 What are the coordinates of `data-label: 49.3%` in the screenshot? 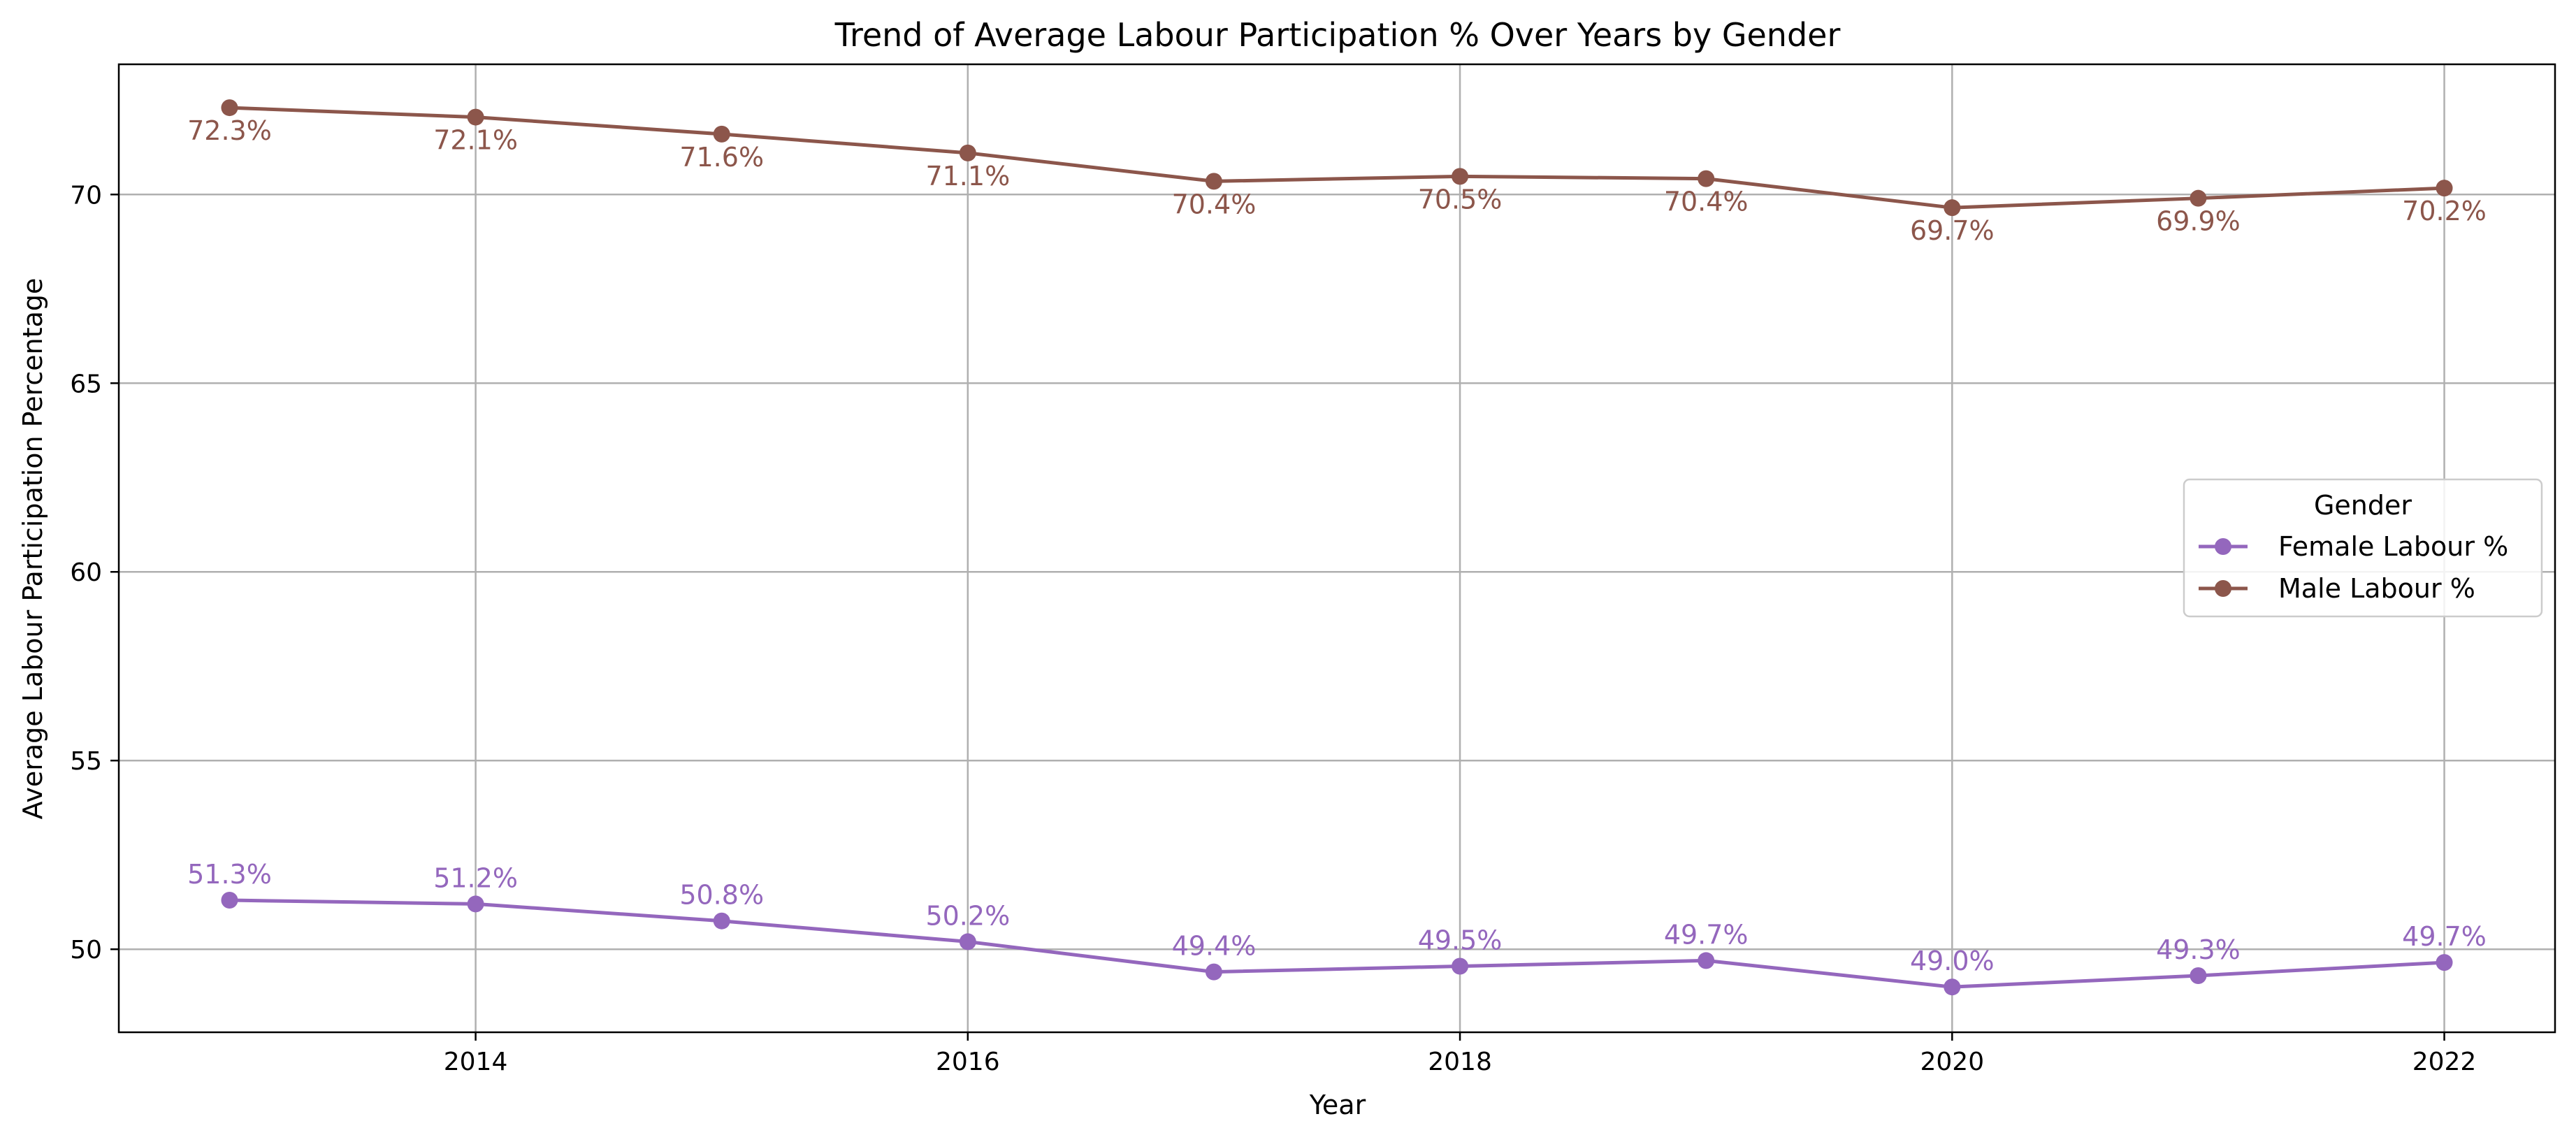 It's located at (2198, 949).